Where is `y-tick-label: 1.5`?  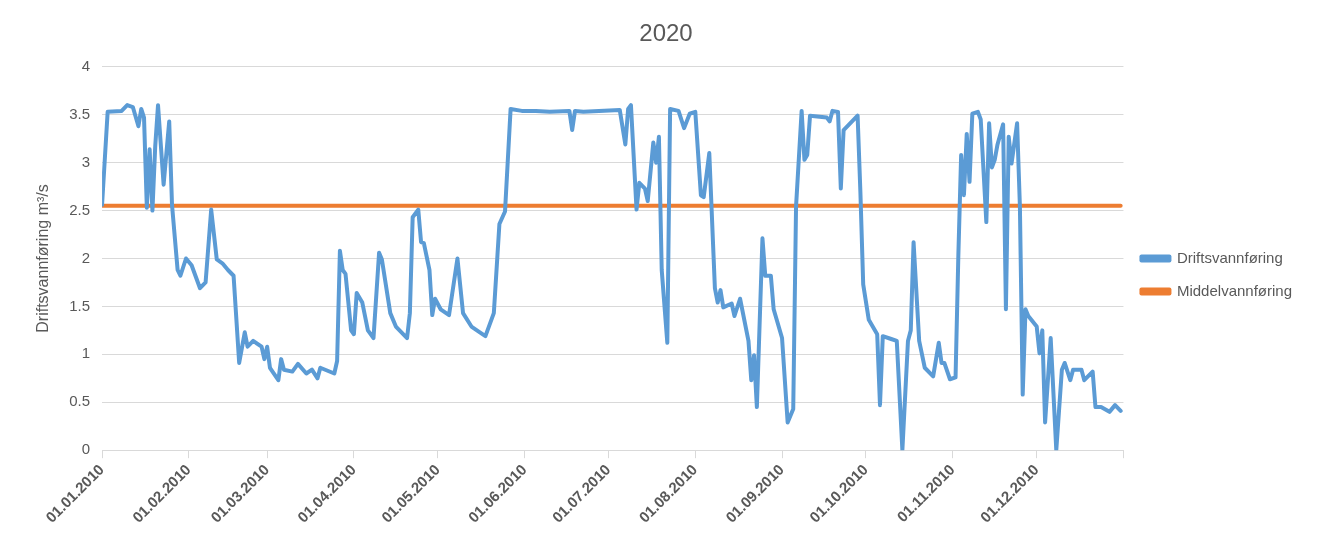 y-tick-label: 1.5 is located at coordinates (80, 305).